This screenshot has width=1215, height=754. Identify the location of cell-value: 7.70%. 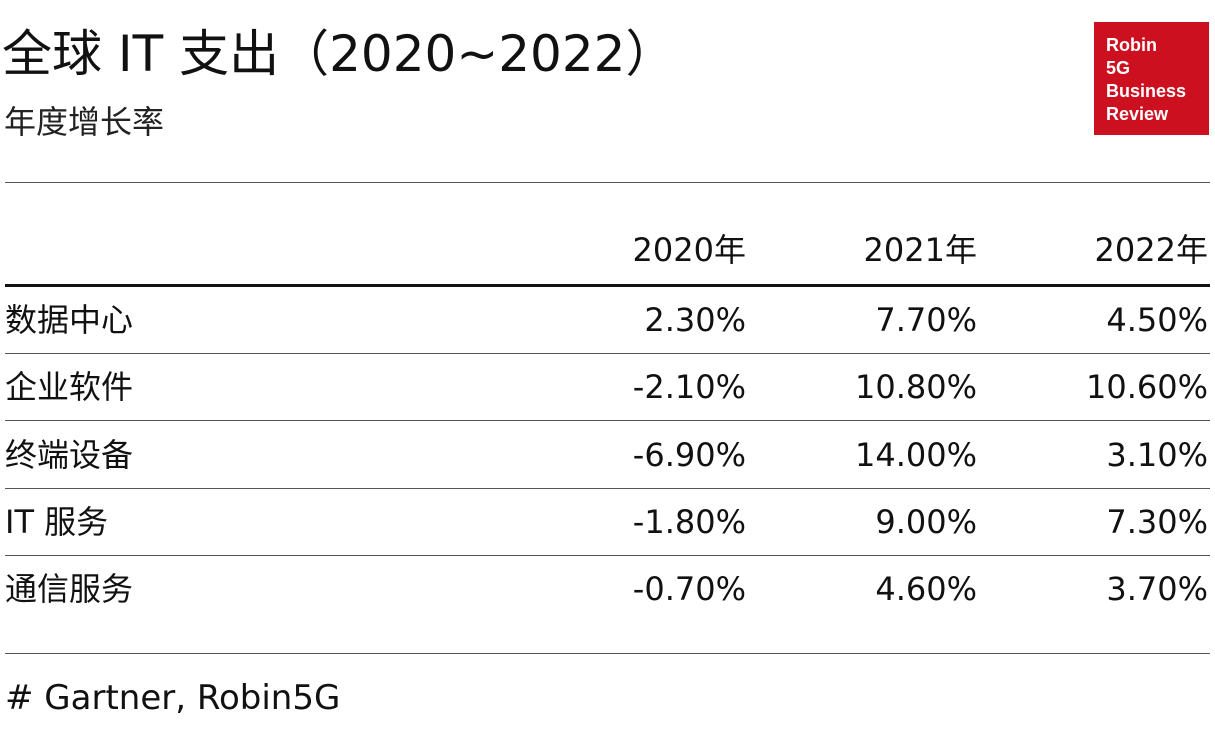
(926, 320).